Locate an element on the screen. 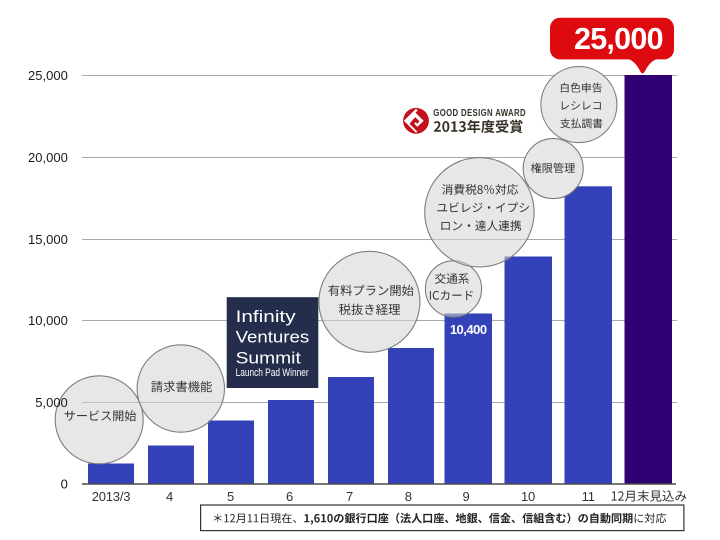 Image resolution: width=720 pixels, height=540 pixels. svg-text: 7 is located at coordinates (349, 496).